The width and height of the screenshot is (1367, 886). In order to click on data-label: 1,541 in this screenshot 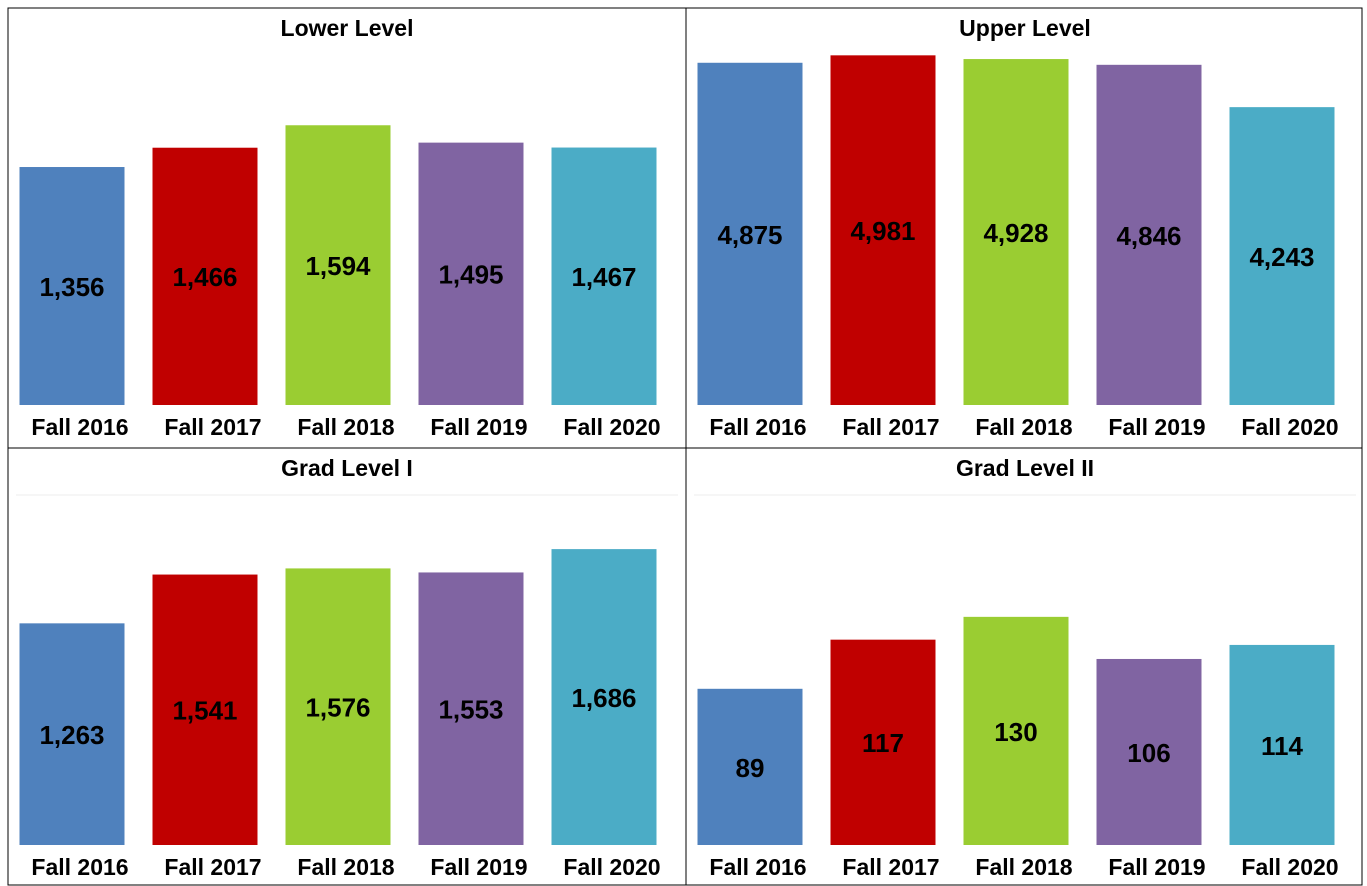, I will do `click(204, 711)`.